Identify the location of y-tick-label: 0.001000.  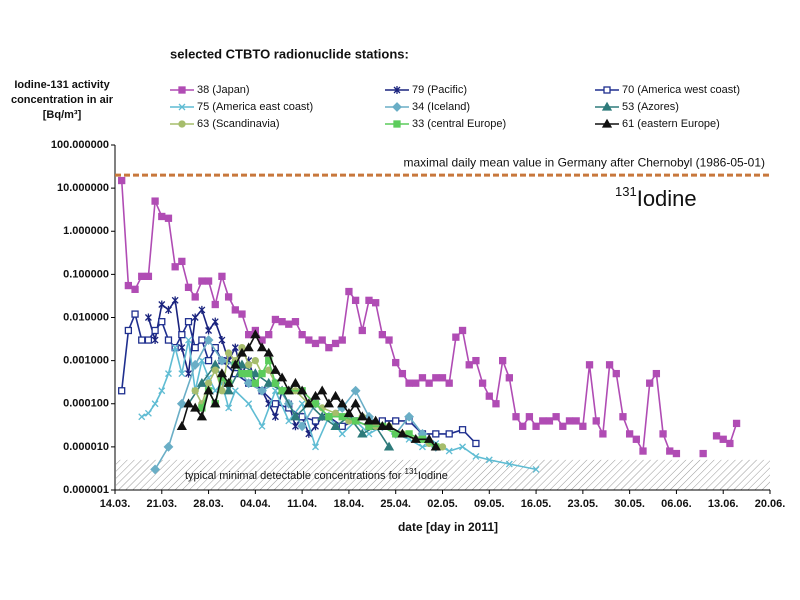
(86, 361).